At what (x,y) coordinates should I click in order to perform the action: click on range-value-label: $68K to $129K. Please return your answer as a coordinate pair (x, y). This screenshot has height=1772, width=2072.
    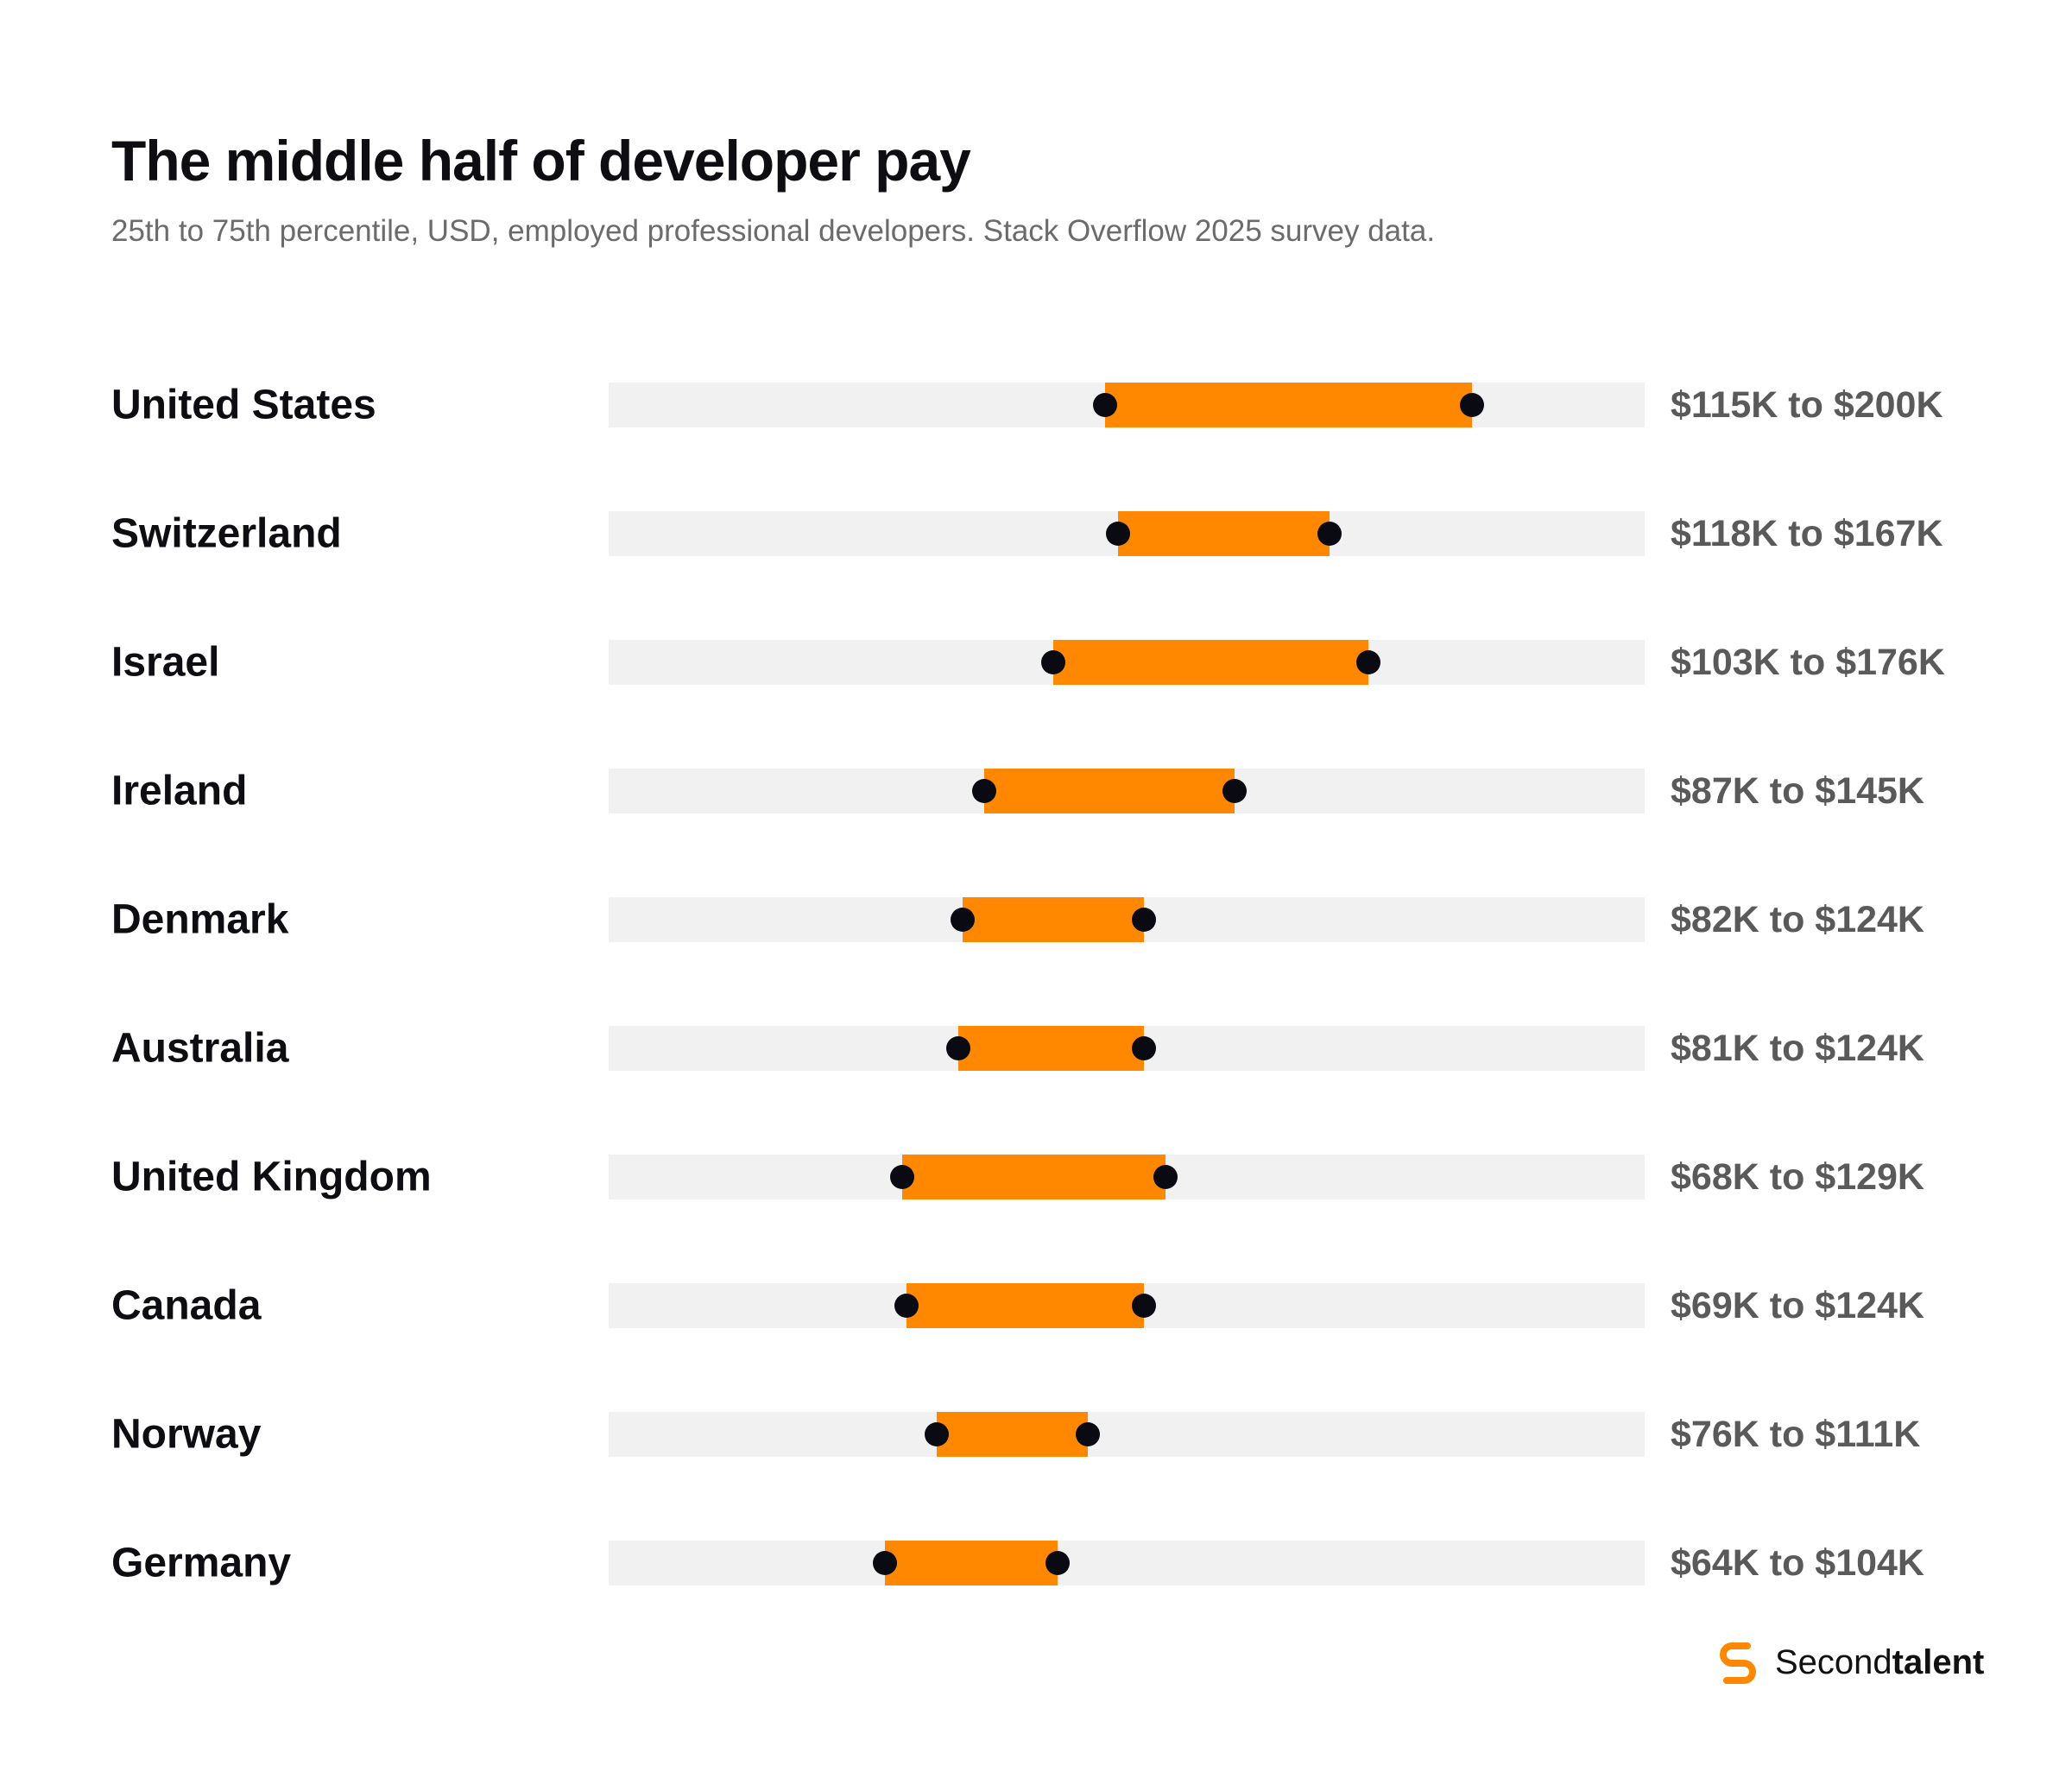
    Looking at the image, I should click on (1797, 1177).